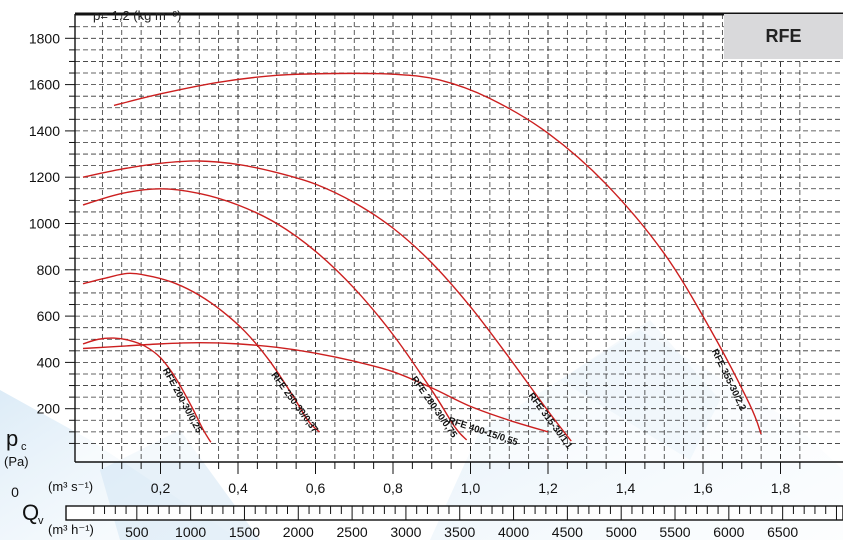  Describe the element at coordinates (137, 532) in the screenshot. I see `x-tick-label-h: 500` at that location.